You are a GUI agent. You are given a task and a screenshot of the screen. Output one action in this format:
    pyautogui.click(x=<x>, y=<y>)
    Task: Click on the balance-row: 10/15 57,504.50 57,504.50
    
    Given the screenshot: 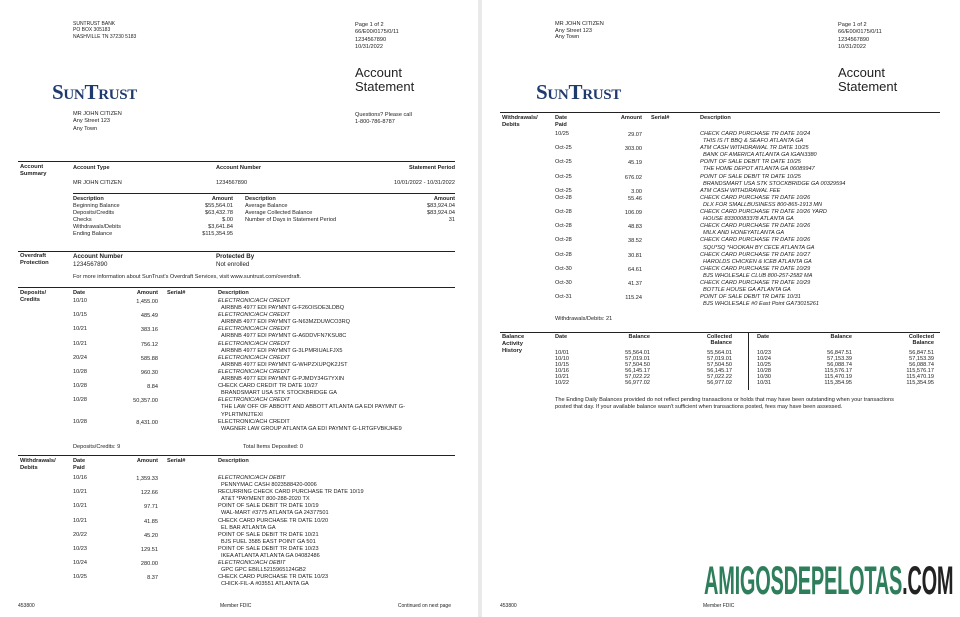 What is the action you would take?
    pyautogui.click(x=643, y=365)
    